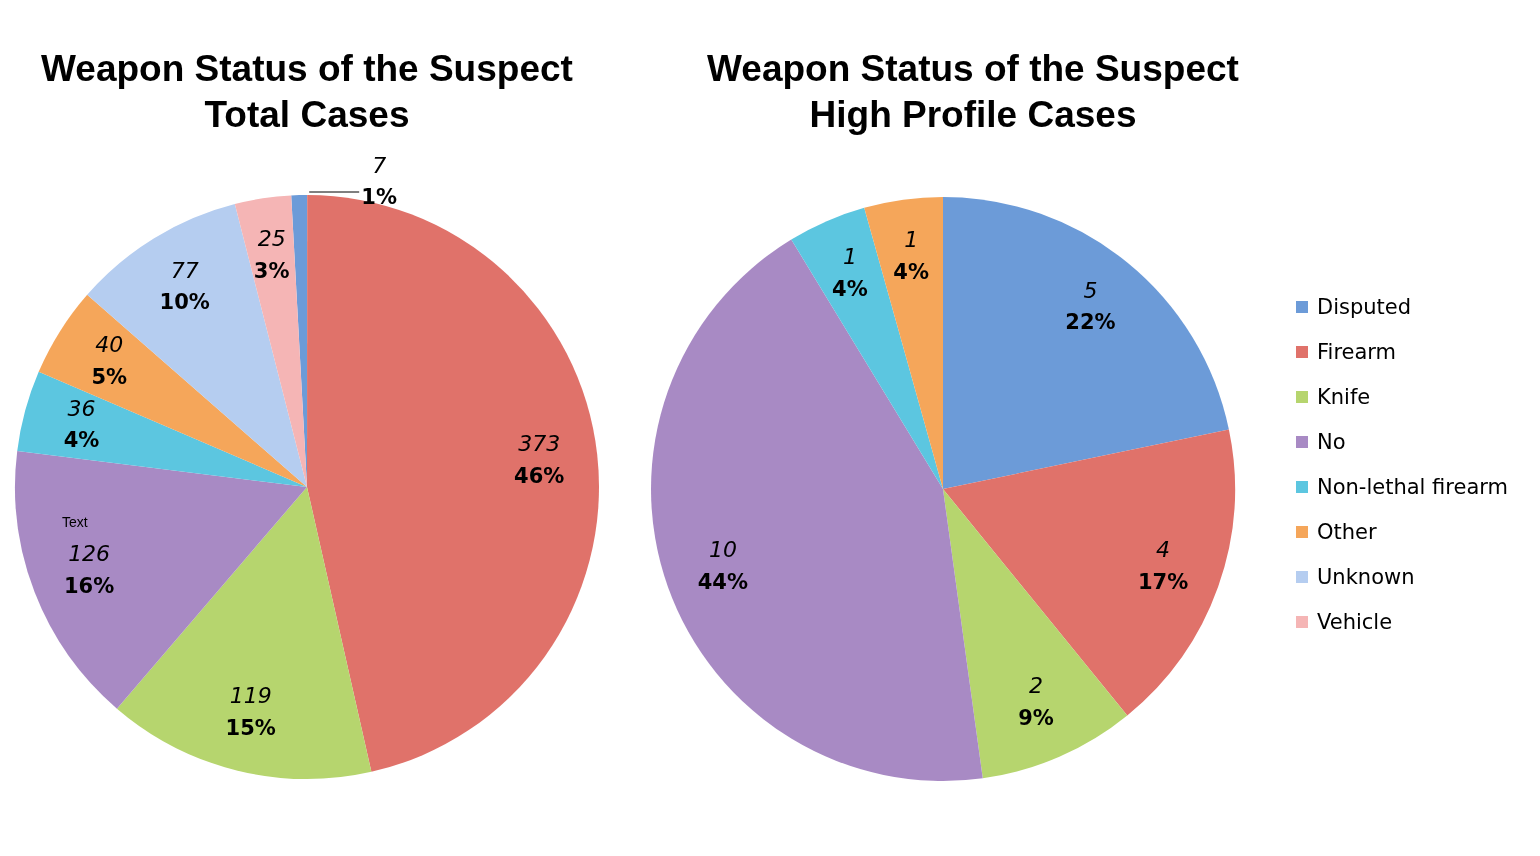  I want to click on data-label: 7, so click(379, 165).